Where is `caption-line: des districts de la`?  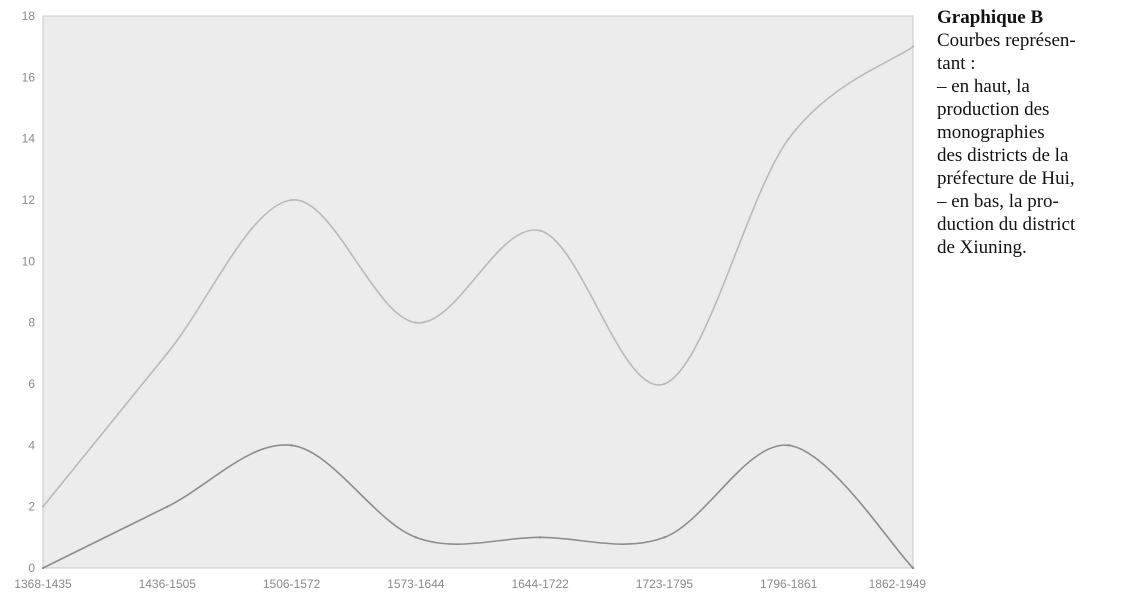 caption-line: des districts de la is located at coordinates (1003, 155).